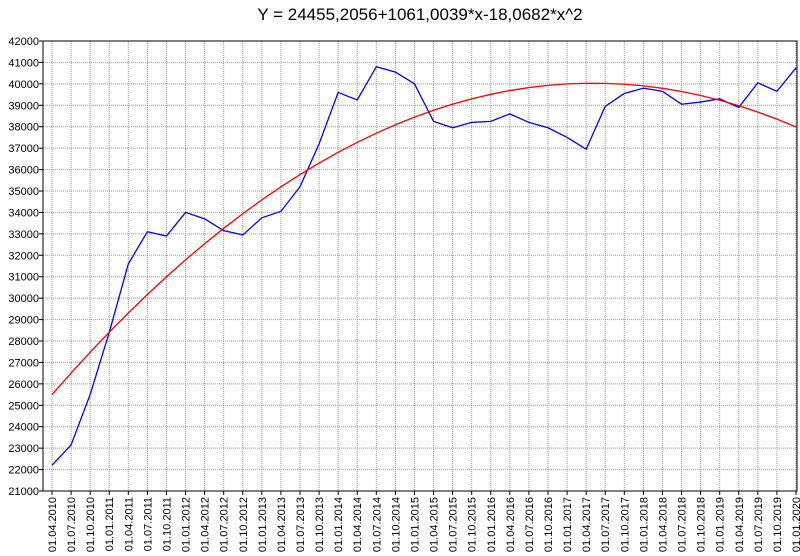 The image size is (800, 556). Describe the element at coordinates (23, 385) in the screenshot. I see `y-tick-label: 26000` at that location.